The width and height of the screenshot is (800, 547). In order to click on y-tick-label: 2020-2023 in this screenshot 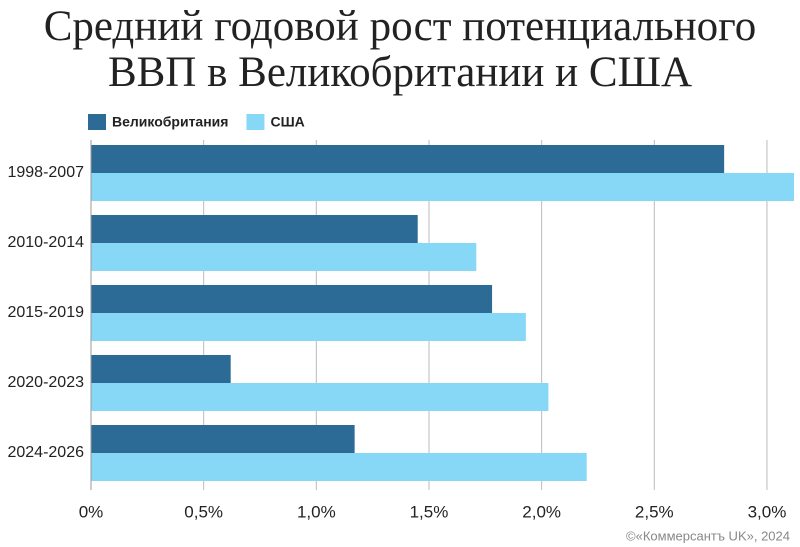, I will do `click(45, 382)`.